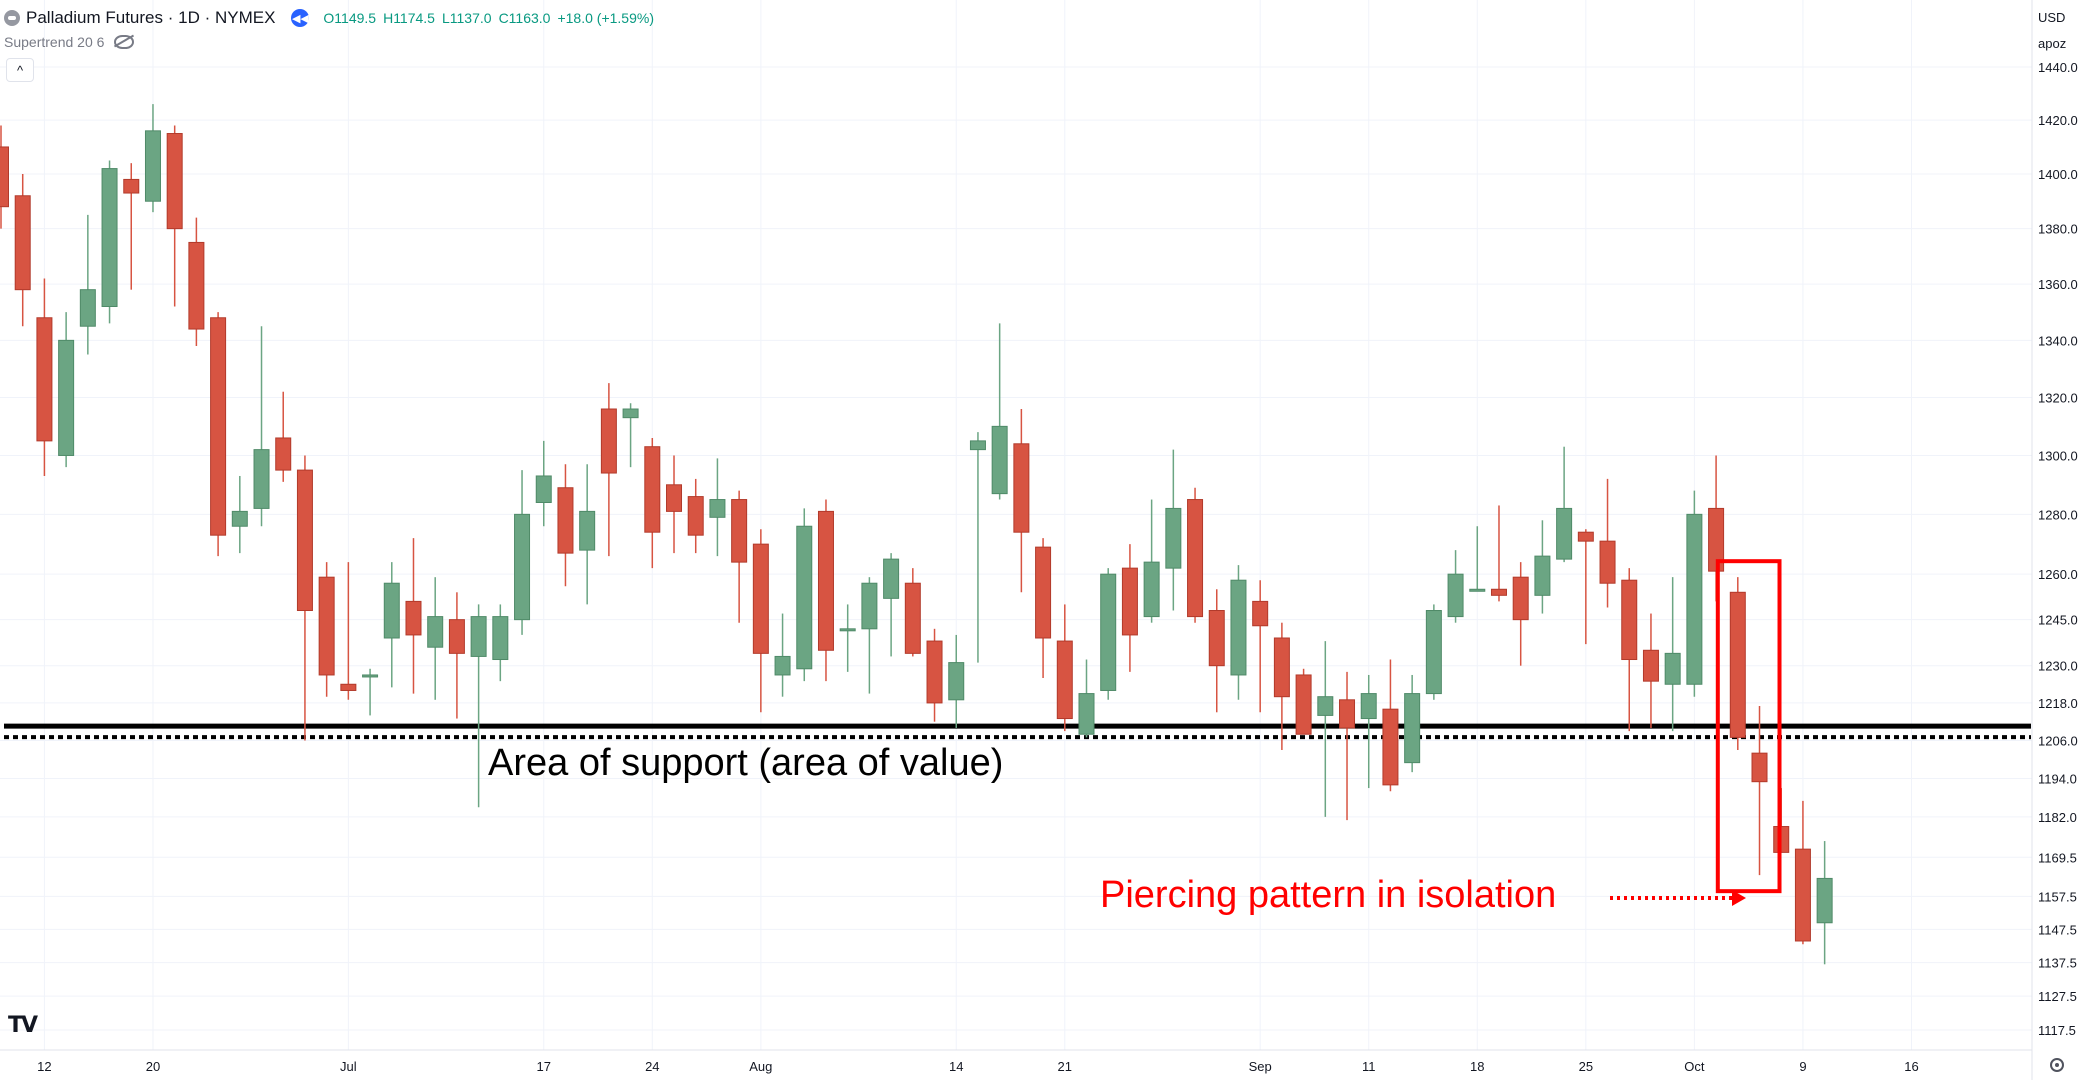 The image size is (2084, 1080). I want to click on hidden-eye-icon, so click(124, 42).